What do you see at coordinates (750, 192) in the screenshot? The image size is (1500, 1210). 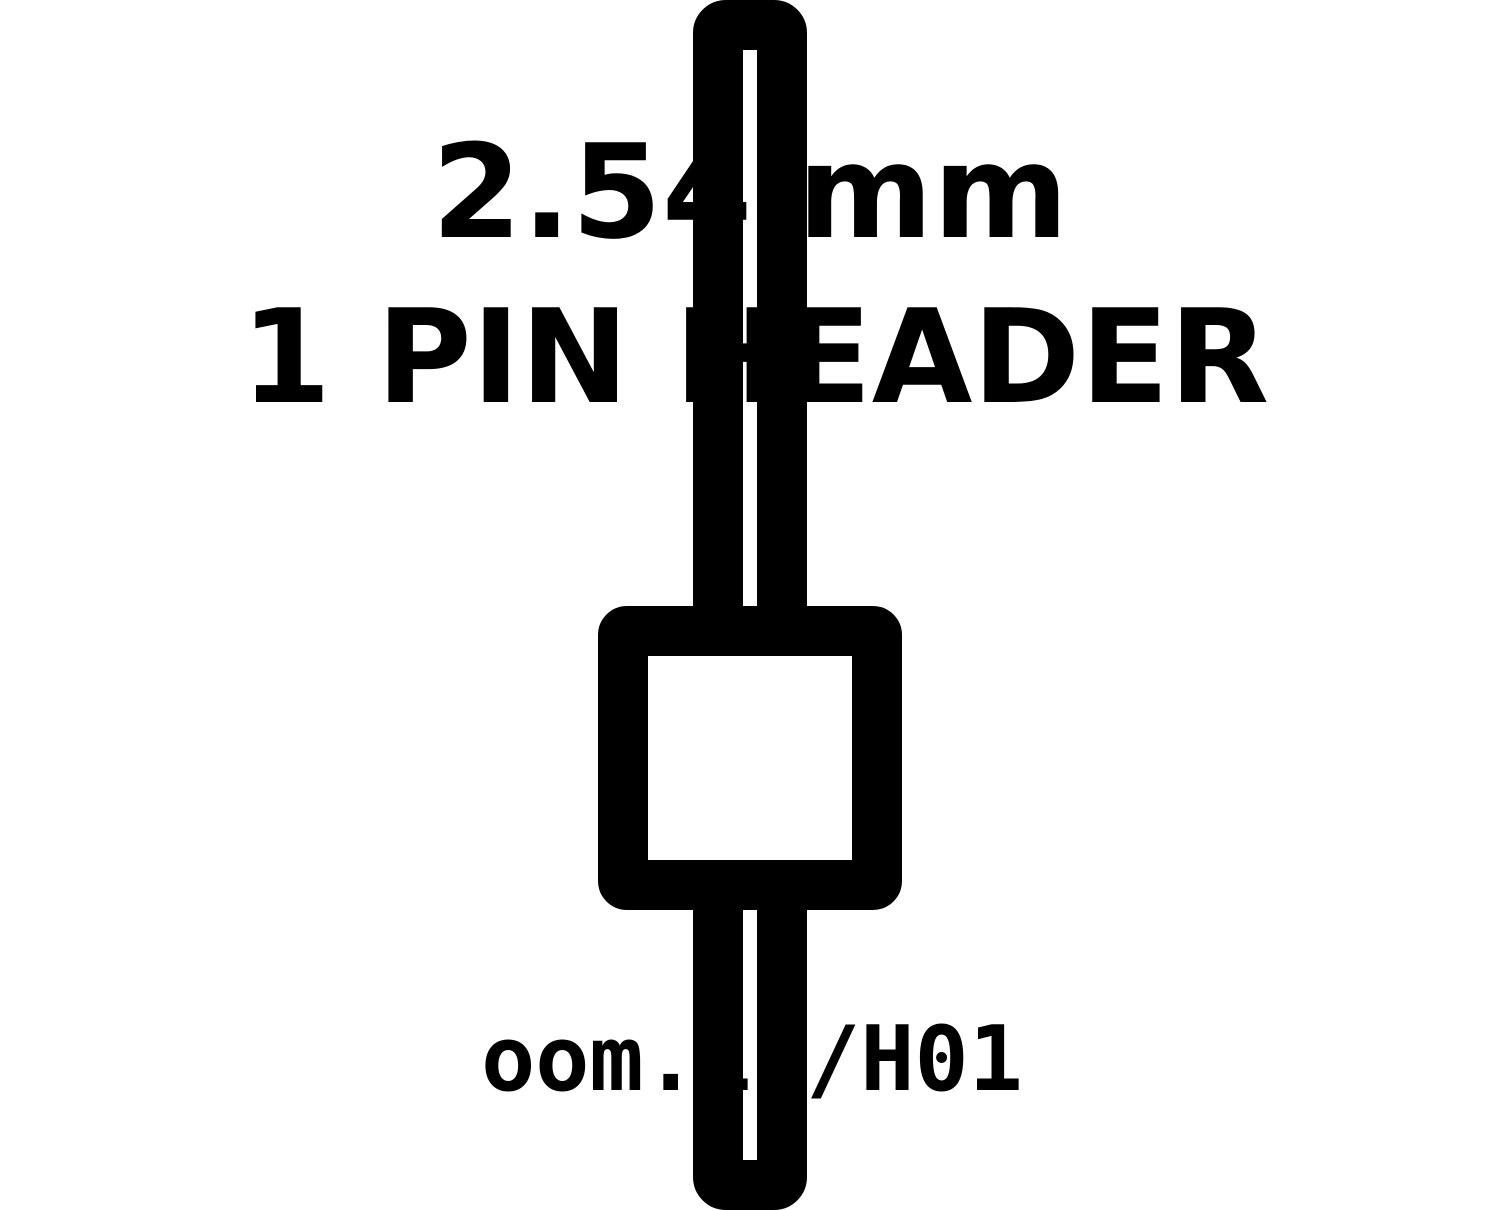 I see `title-line-1: 2.54 mm` at bounding box center [750, 192].